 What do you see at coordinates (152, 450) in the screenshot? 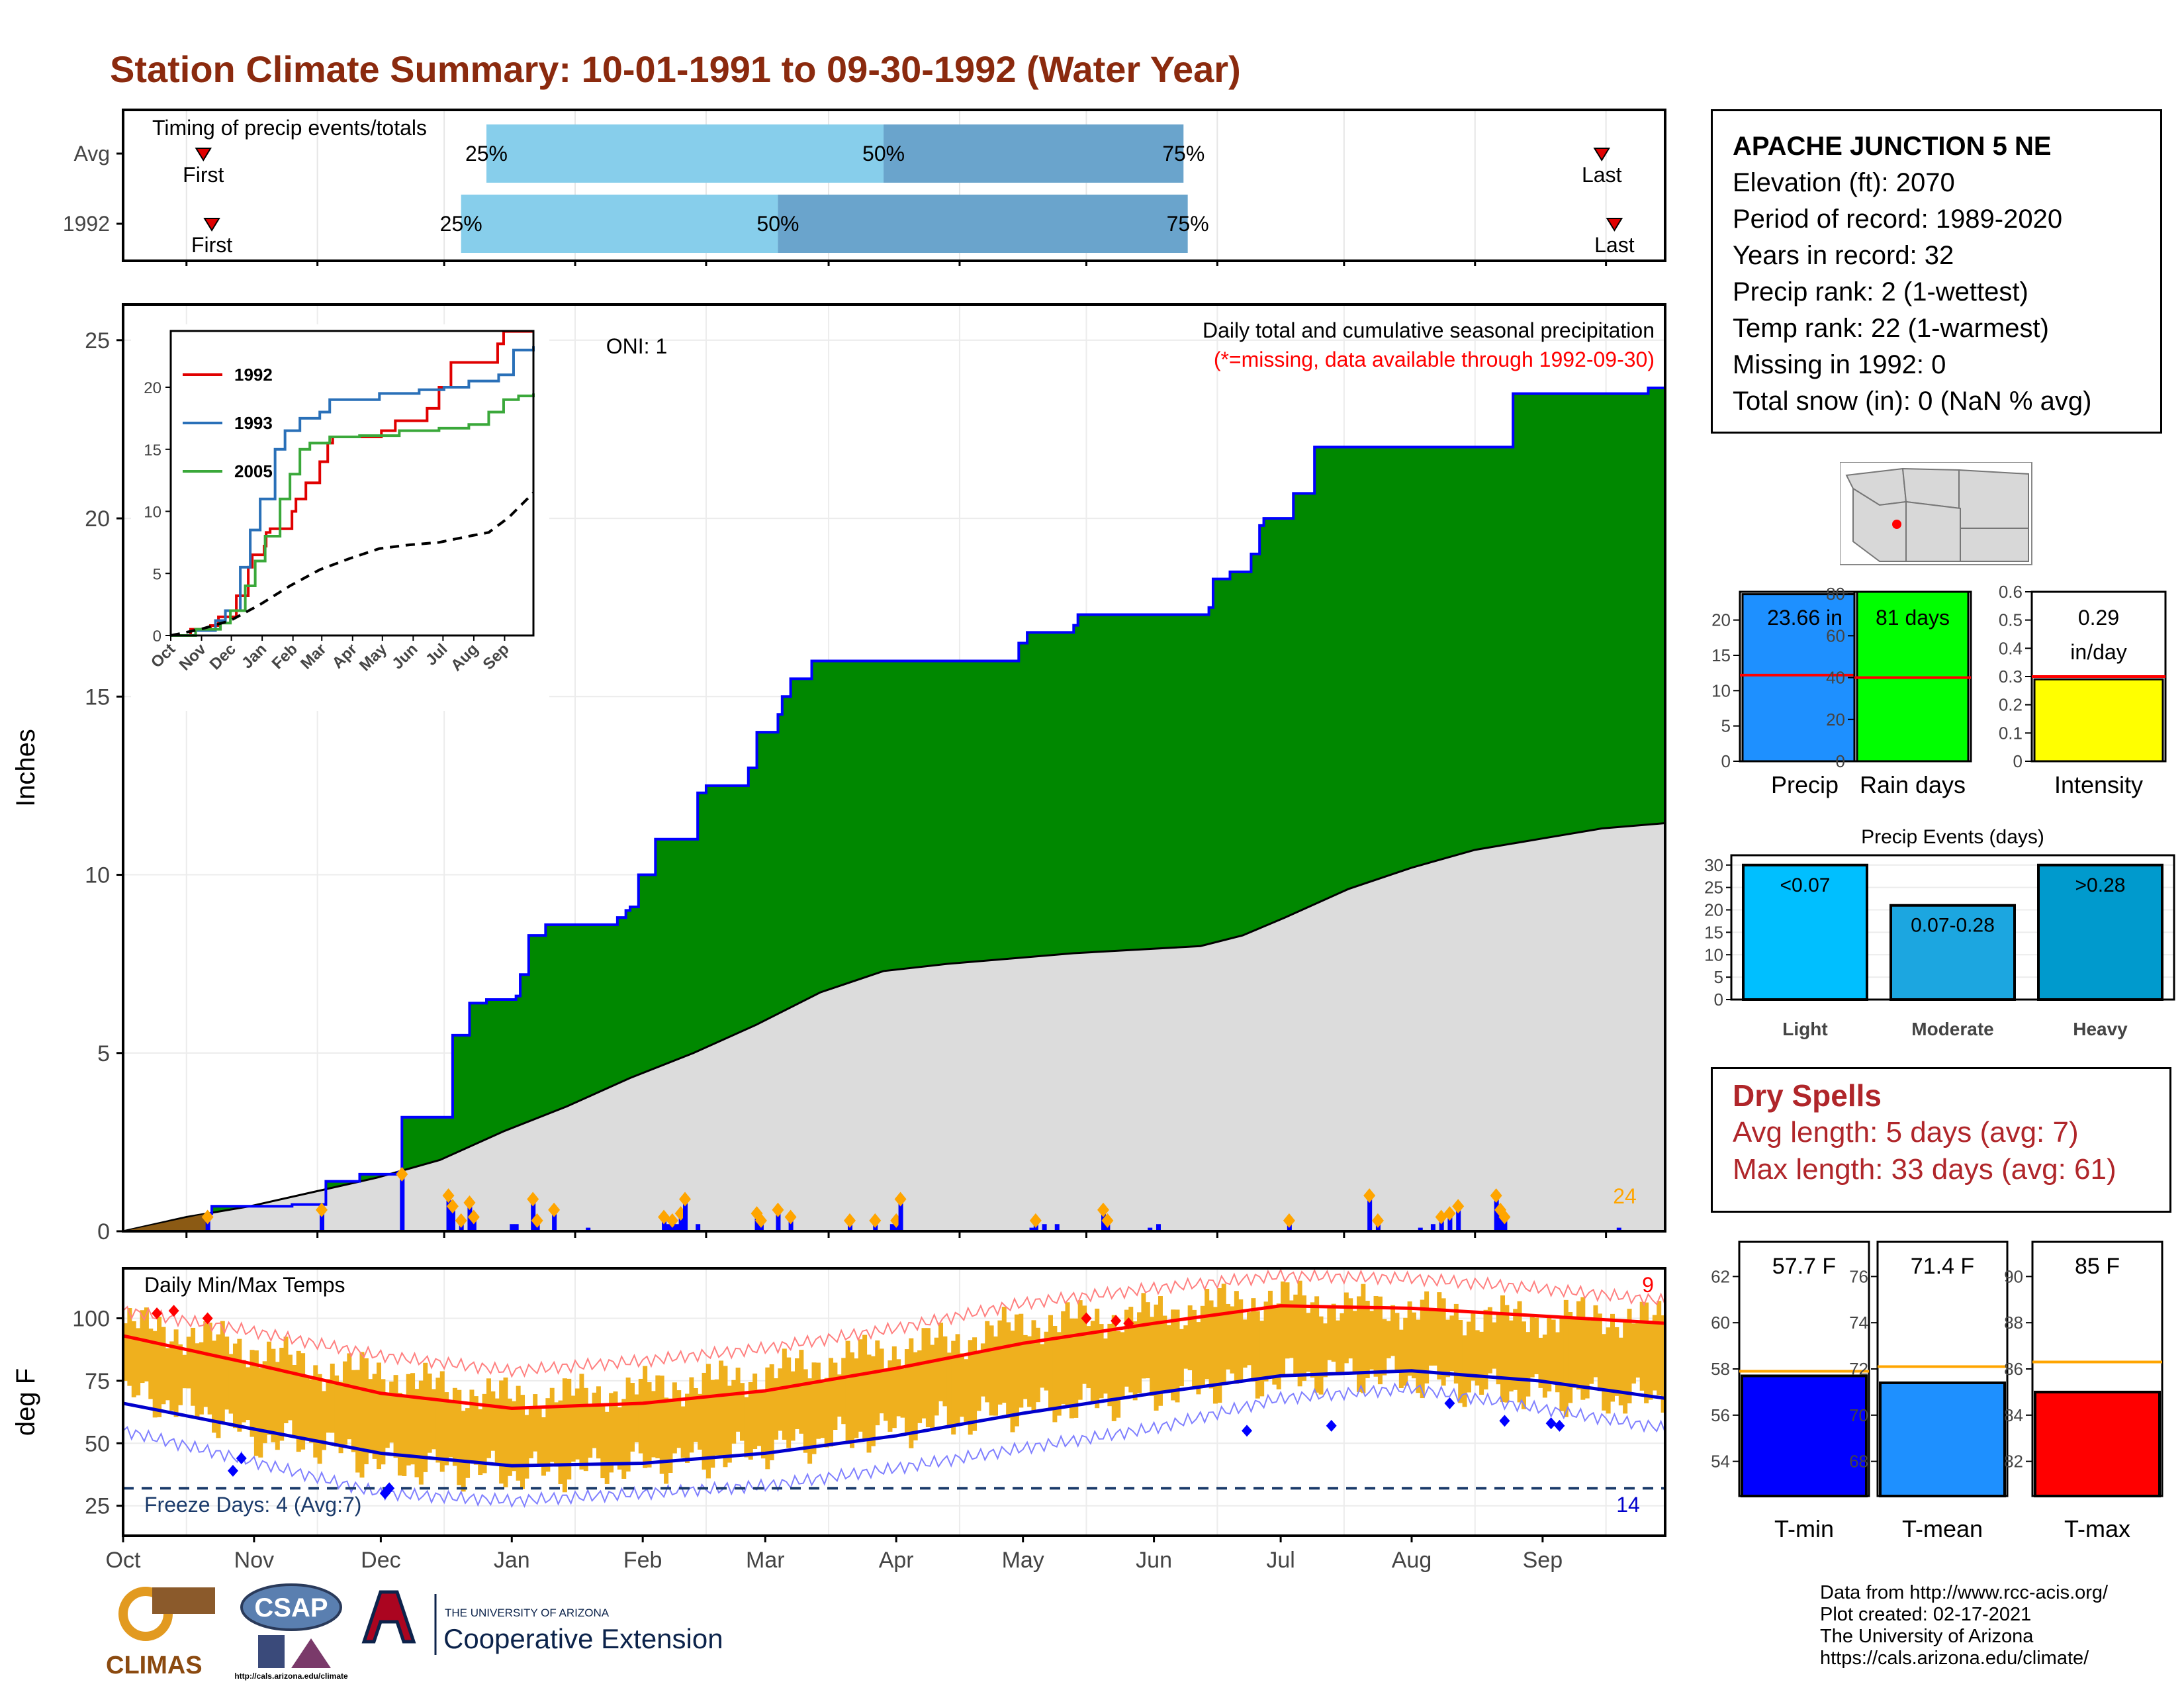
I see `inset-y-tick-label: 15` at bounding box center [152, 450].